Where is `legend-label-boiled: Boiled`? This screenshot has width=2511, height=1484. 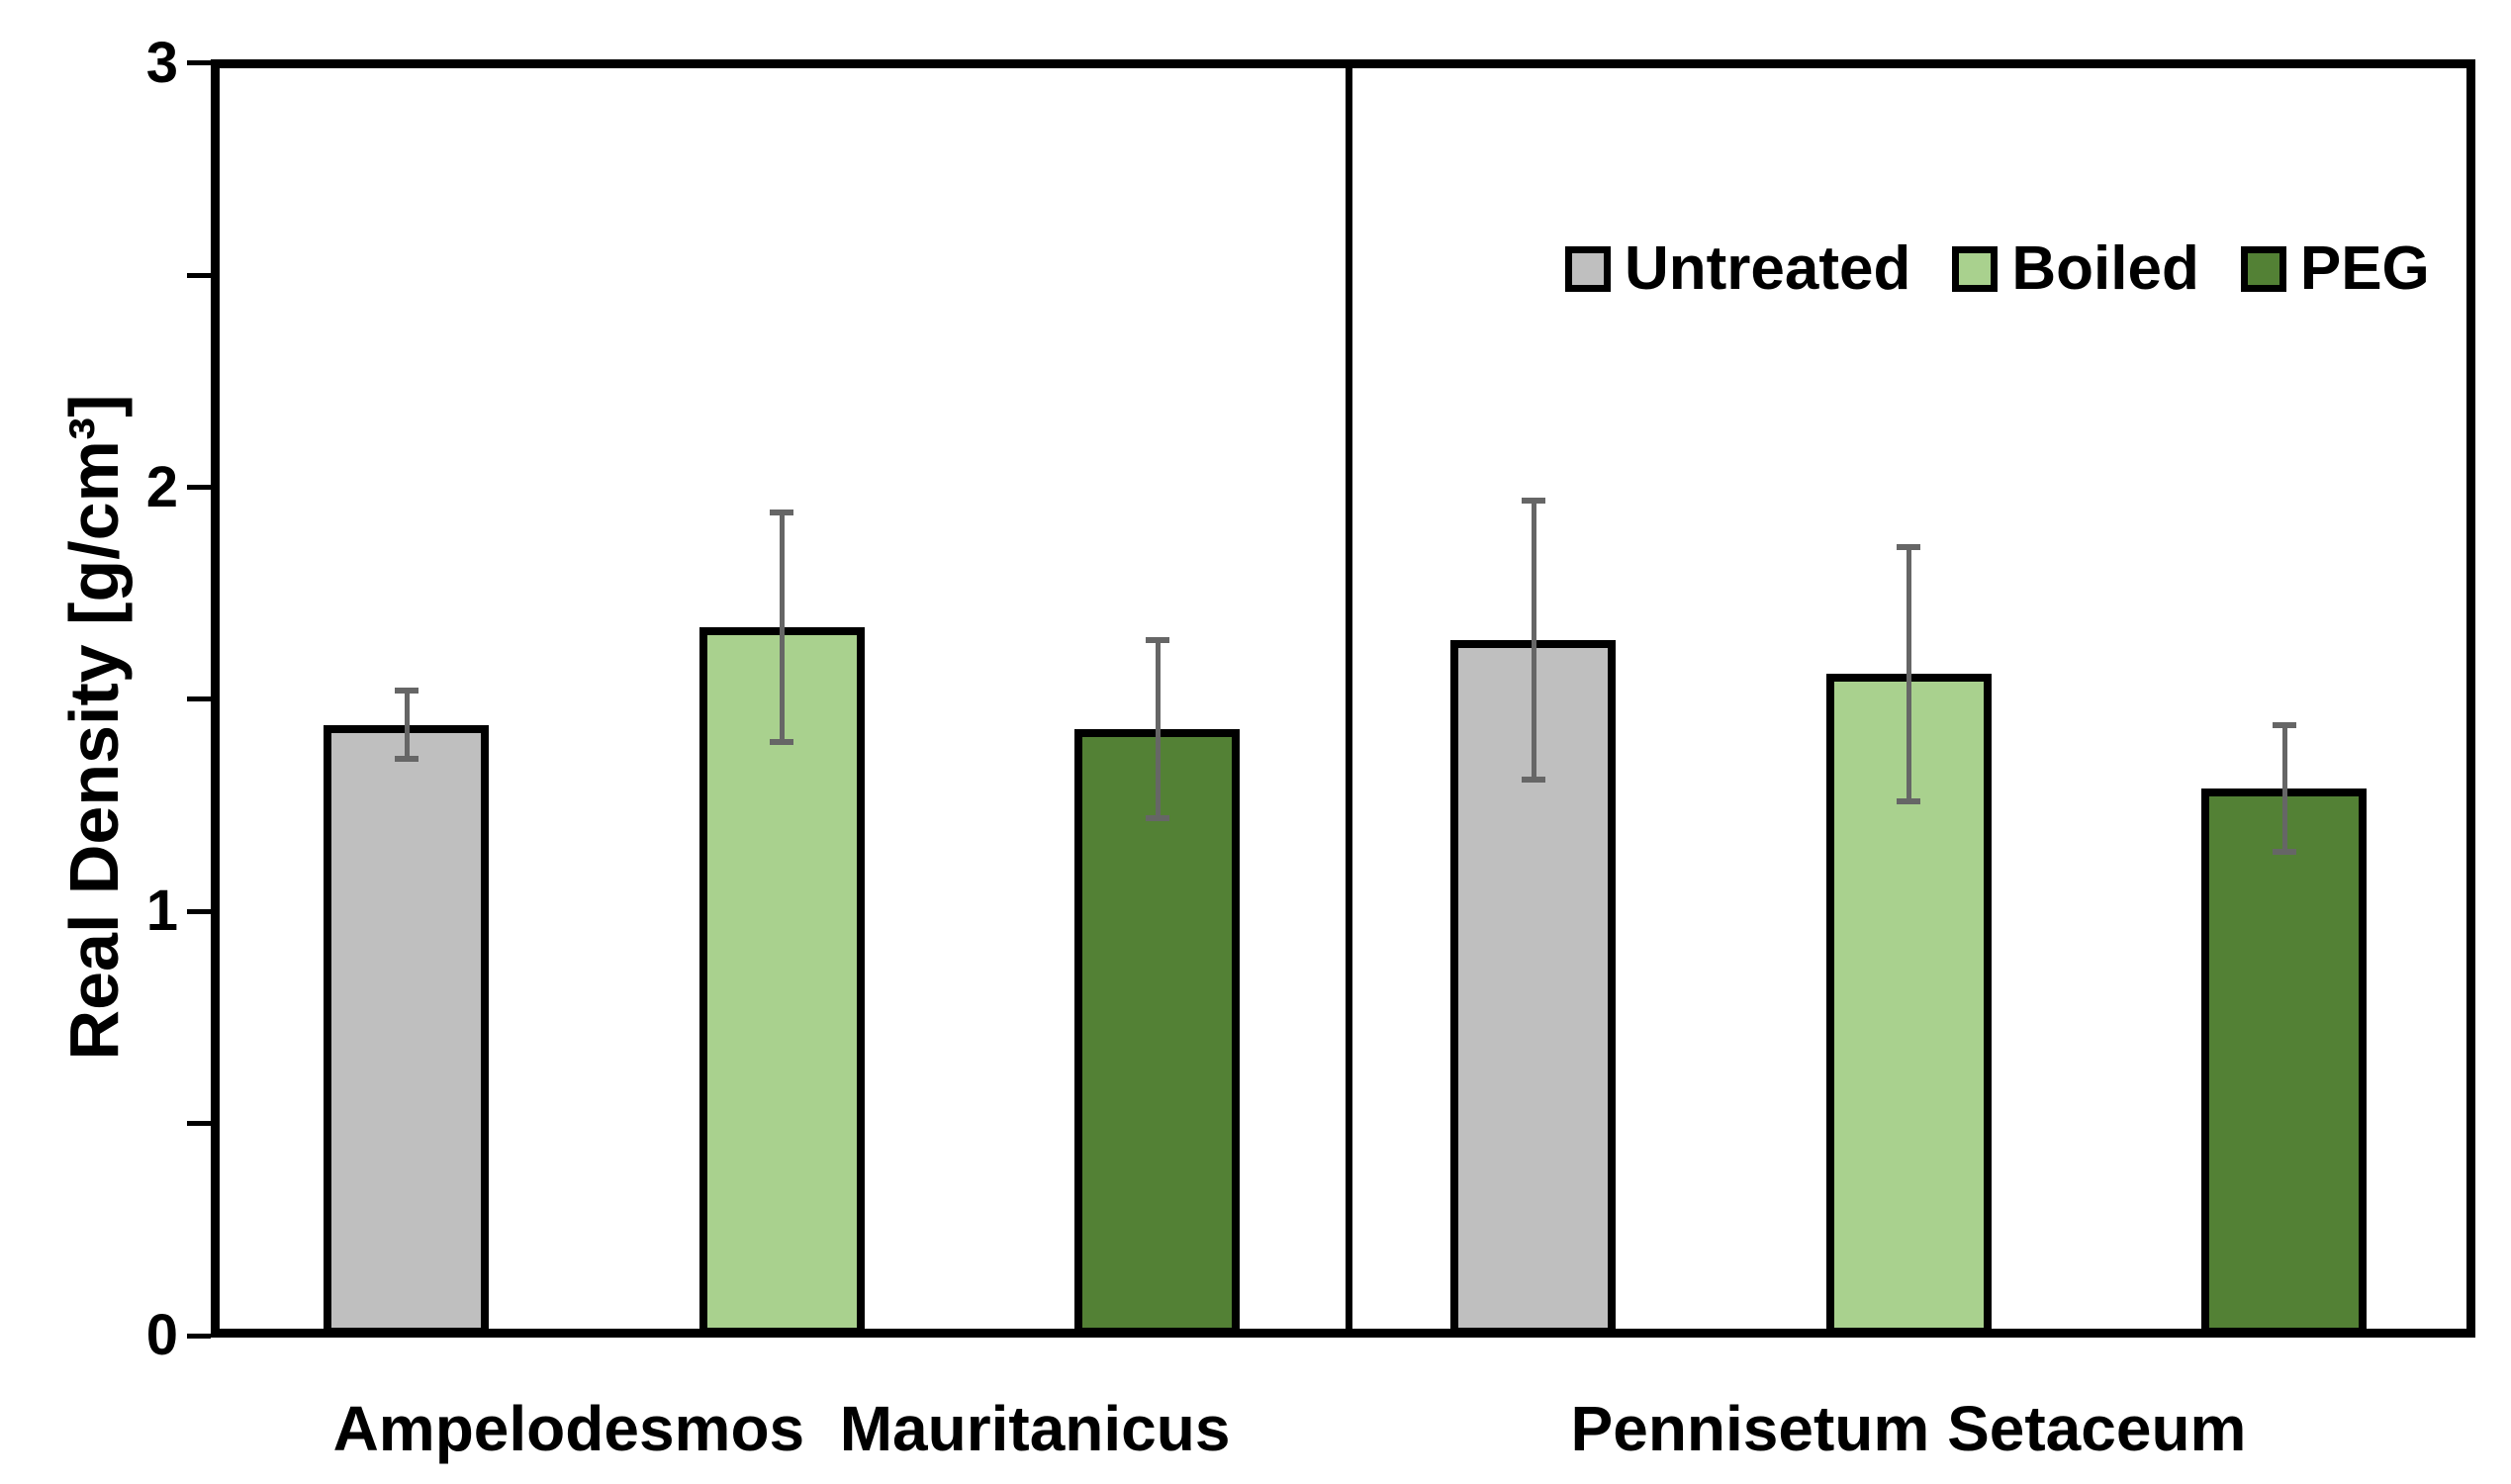
legend-label-boiled: Boiled is located at coordinates (2105, 268).